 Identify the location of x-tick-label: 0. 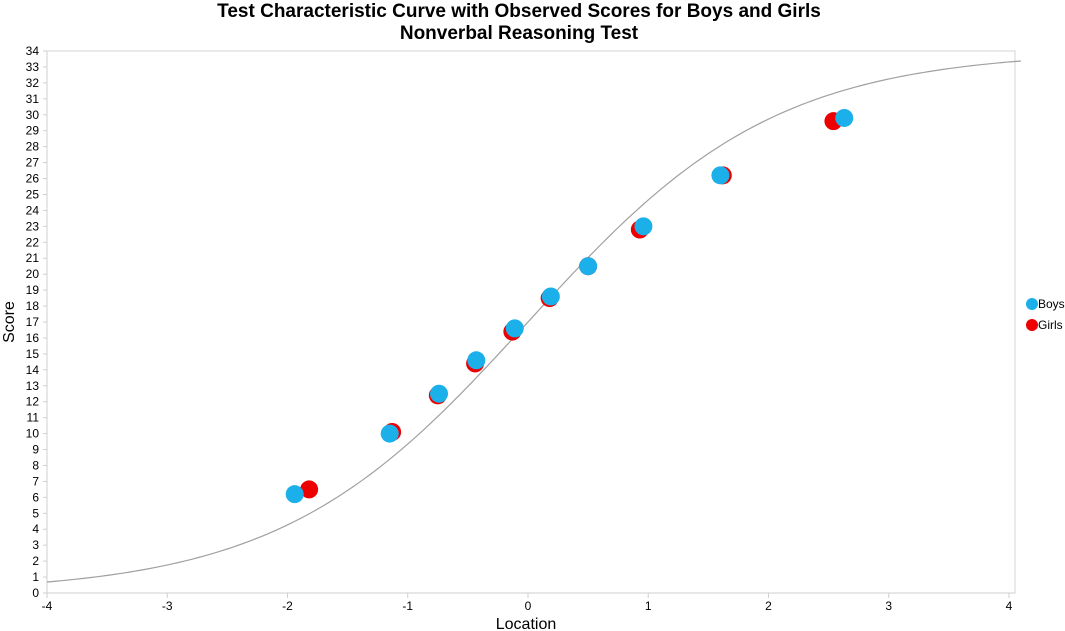
(528, 606).